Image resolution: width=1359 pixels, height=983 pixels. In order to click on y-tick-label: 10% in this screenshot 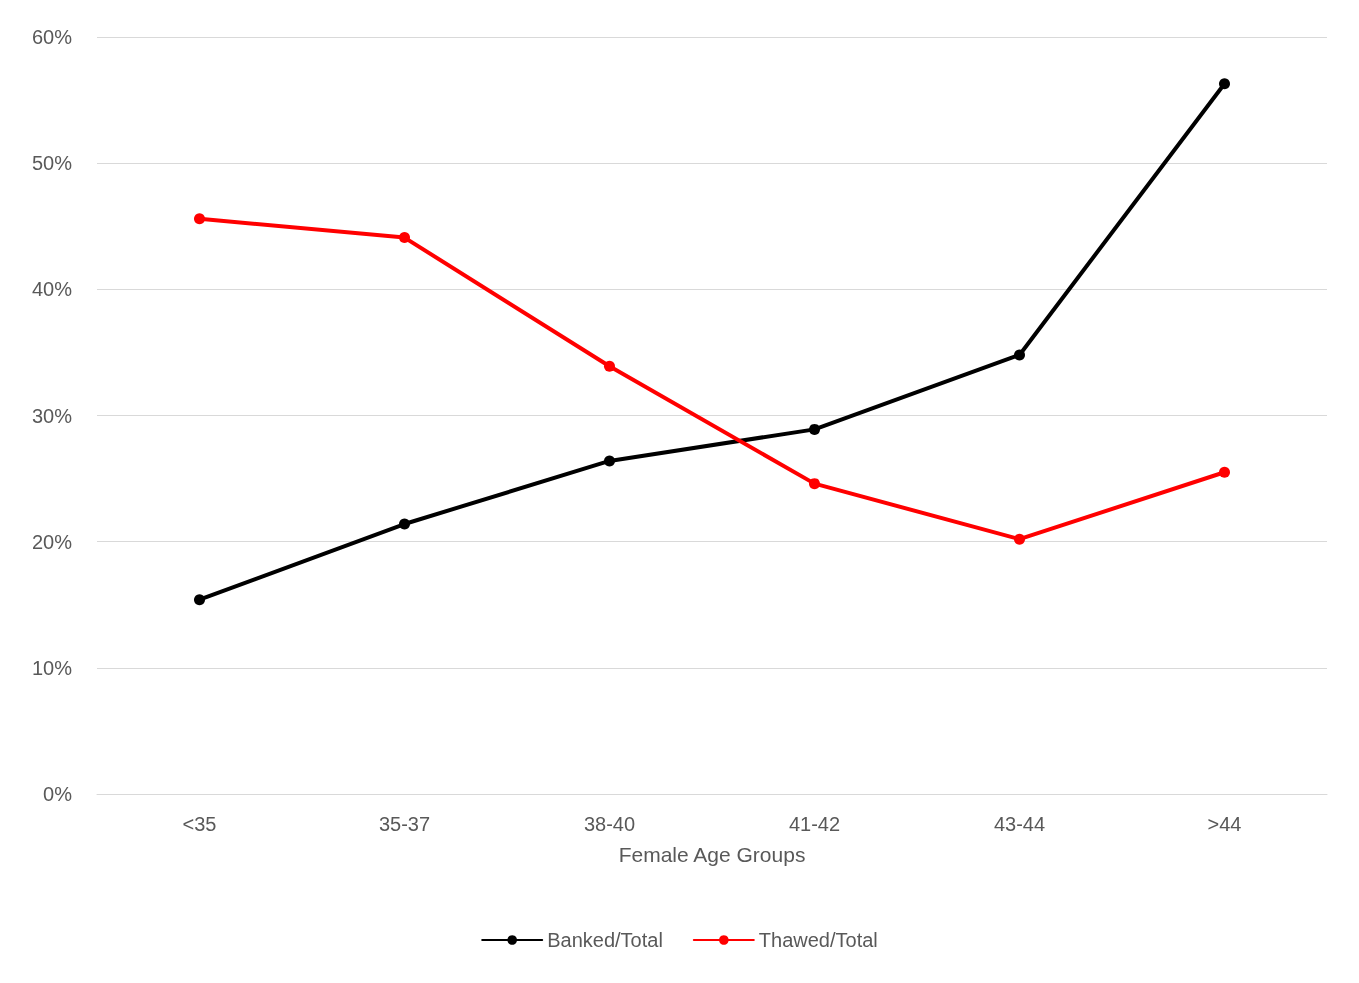, I will do `click(52, 667)`.